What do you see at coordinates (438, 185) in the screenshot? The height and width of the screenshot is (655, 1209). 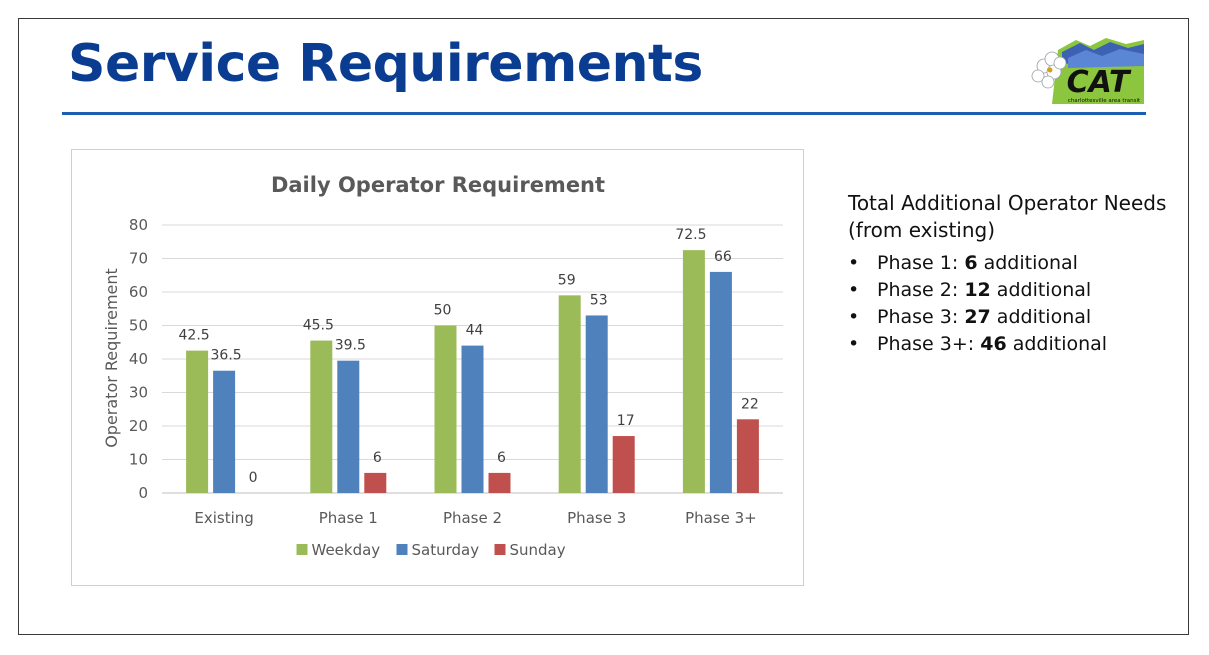 I see `chart-title: Daily Operator Requirement` at bounding box center [438, 185].